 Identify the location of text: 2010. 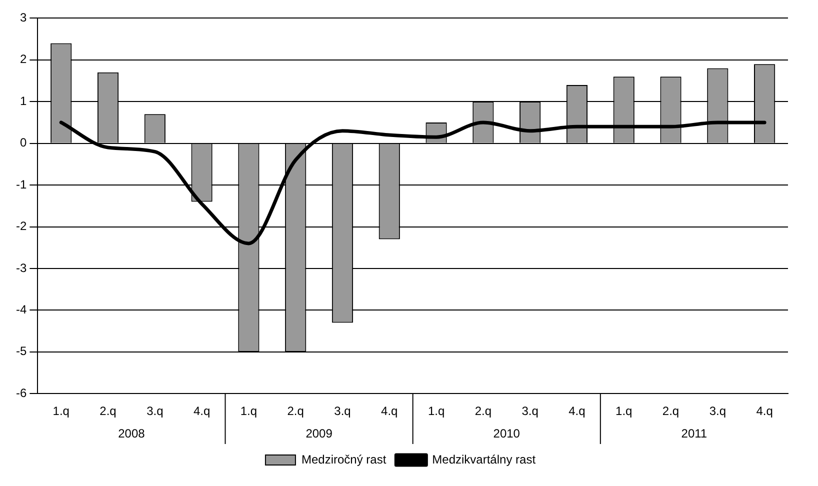
(506, 433).